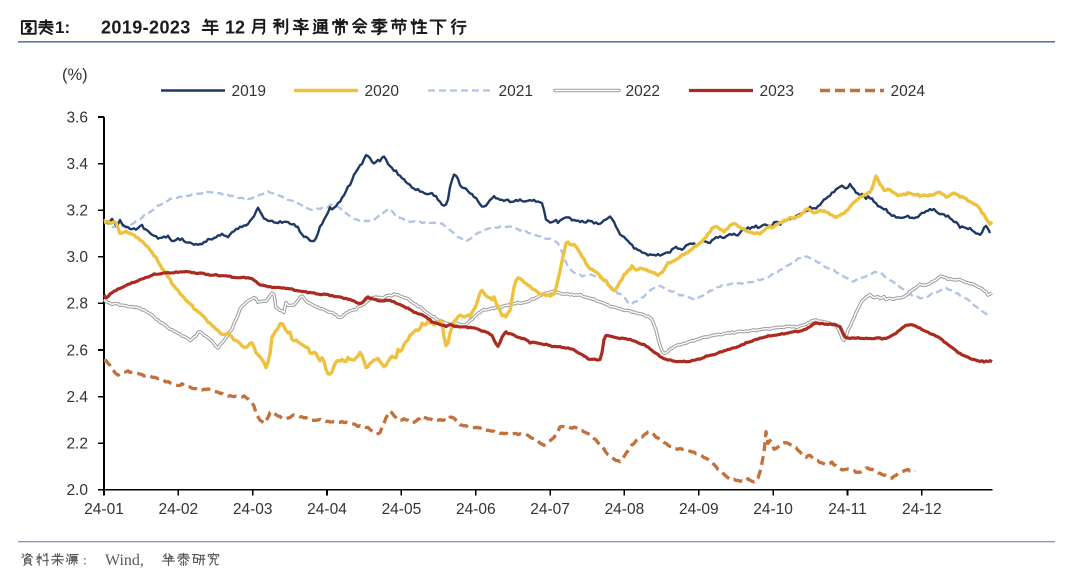 This screenshot has height=581, width=1080. What do you see at coordinates (249, 91) in the screenshot?
I see `svg-text: 2019` at bounding box center [249, 91].